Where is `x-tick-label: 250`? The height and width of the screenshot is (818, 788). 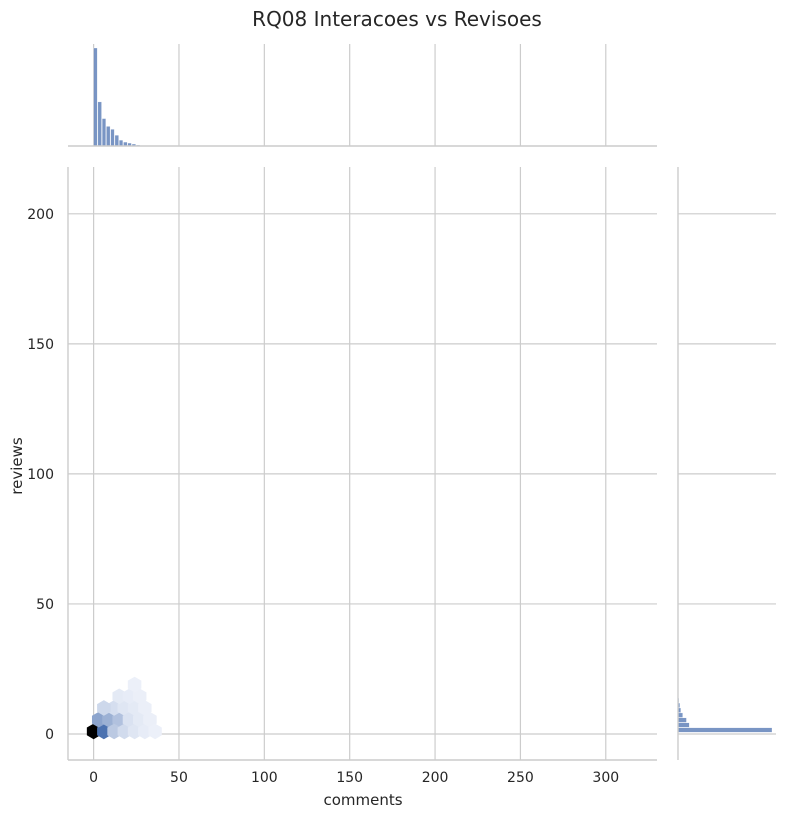 x-tick-label: 250 is located at coordinates (520, 778).